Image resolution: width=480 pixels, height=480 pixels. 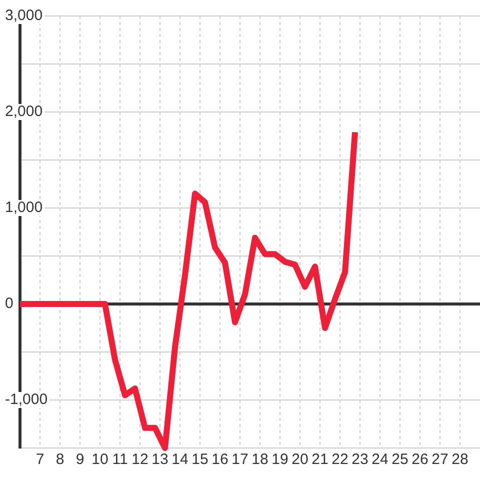 What do you see at coordinates (9, 303) in the screenshot?
I see `y-tick-label: 0` at bounding box center [9, 303].